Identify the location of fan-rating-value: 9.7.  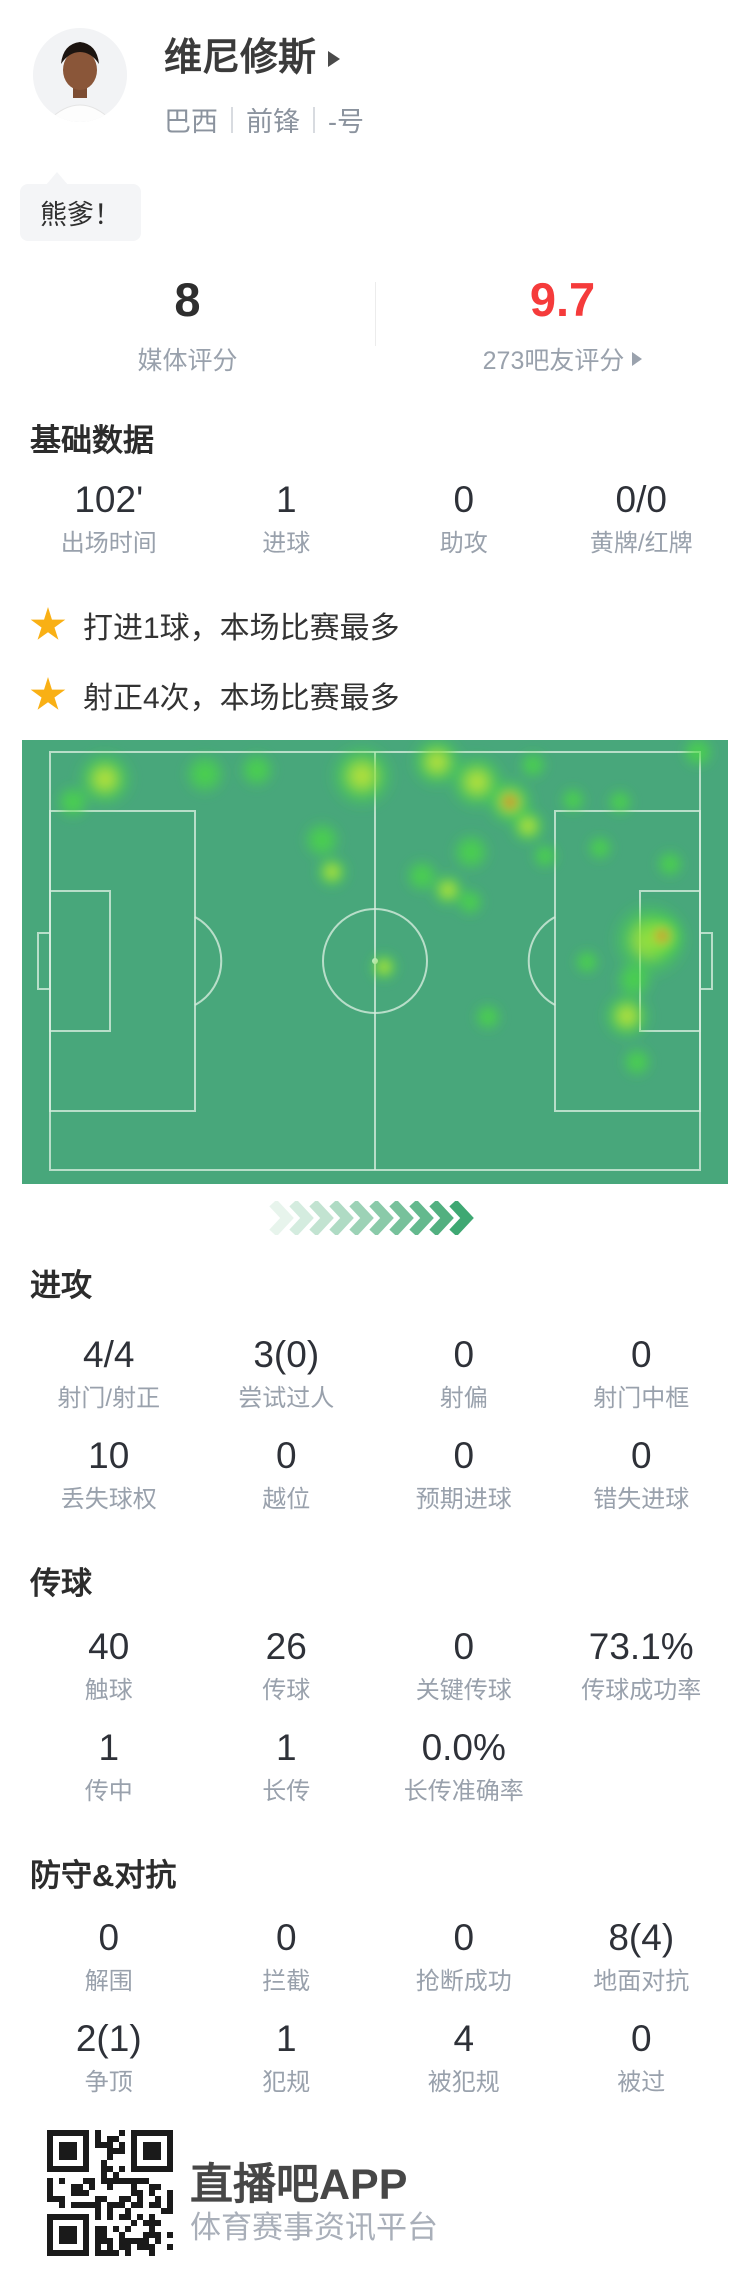
(562, 299).